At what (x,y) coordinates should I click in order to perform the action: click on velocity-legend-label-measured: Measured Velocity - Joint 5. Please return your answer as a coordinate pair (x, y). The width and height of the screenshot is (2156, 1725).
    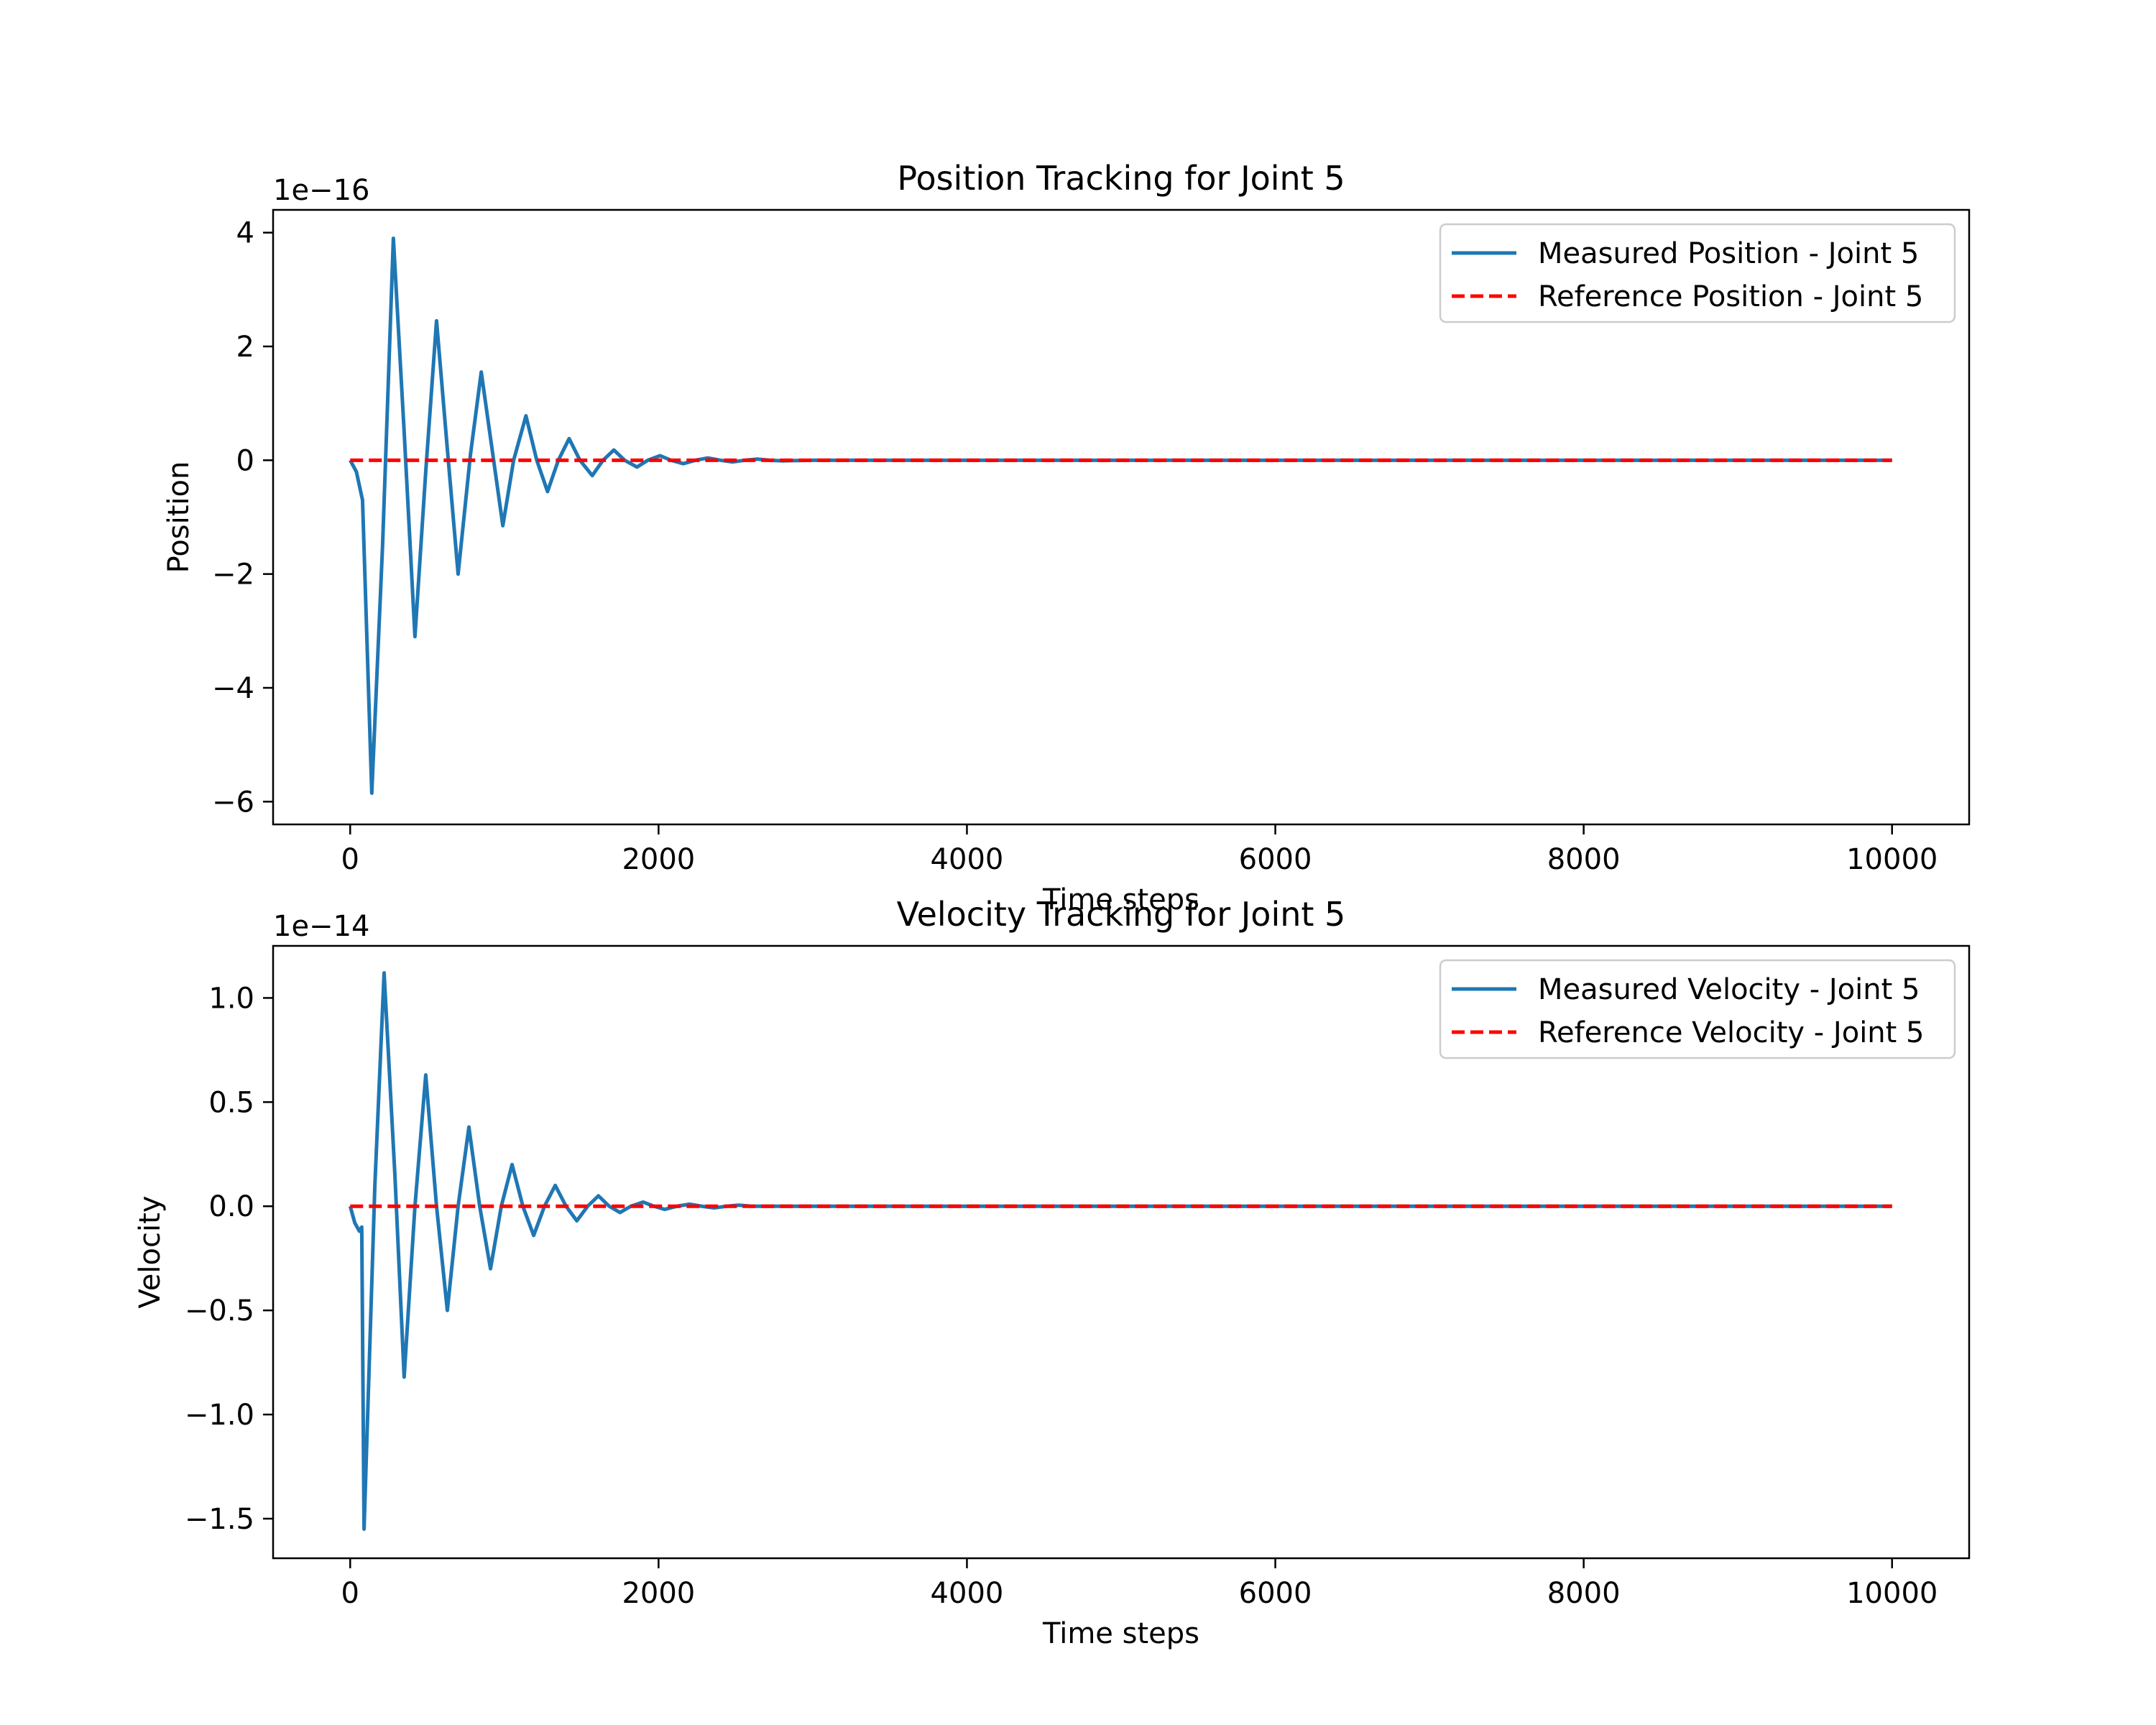
    Looking at the image, I should click on (1729, 989).